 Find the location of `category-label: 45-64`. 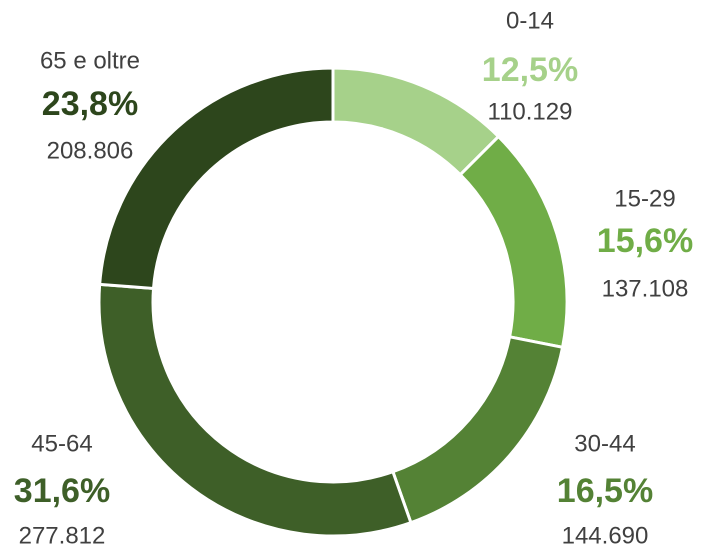

category-label: 45-64 is located at coordinates (61, 443).